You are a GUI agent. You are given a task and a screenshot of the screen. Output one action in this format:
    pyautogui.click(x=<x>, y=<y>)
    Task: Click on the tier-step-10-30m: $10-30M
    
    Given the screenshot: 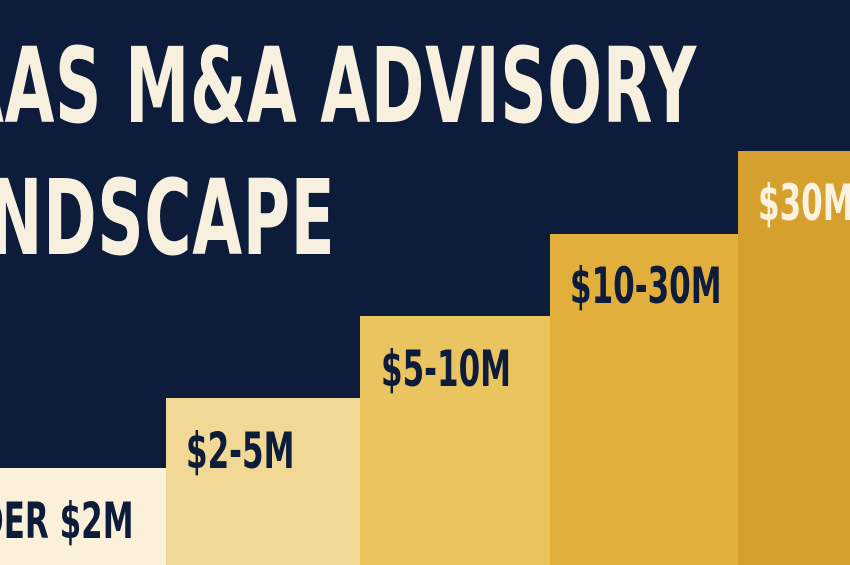 What is the action you would take?
    pyautogui.click(x=644, y=399)
    